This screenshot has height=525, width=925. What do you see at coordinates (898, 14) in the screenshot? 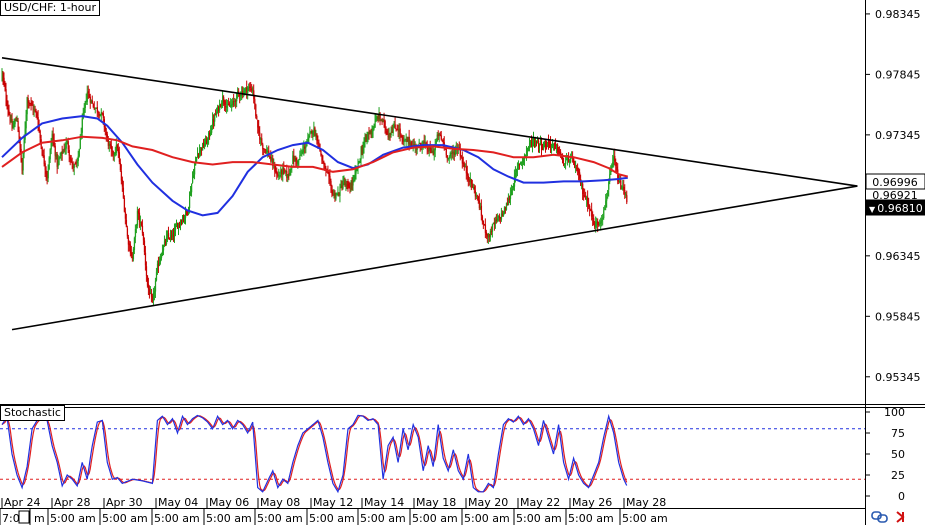
I see `price-tick-label: 0.98345` at bounding box center [898, 14].